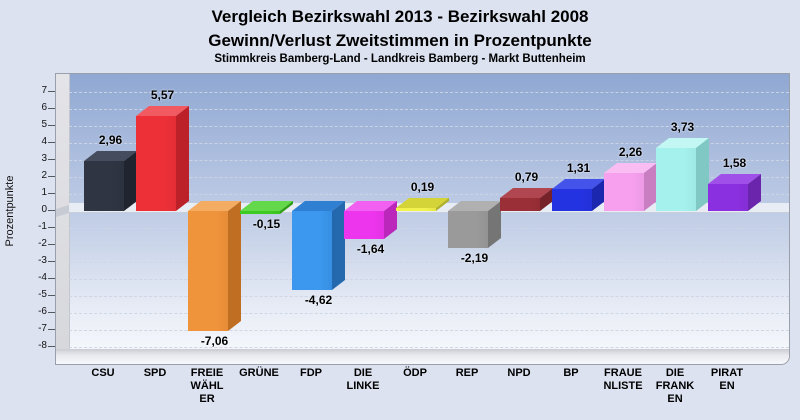 The image size is (800, 420). What do you see at coordinates (650, 187) in the screenshot?
I see `bar-side-face-frauenliste` at bounding box center [650, 187].